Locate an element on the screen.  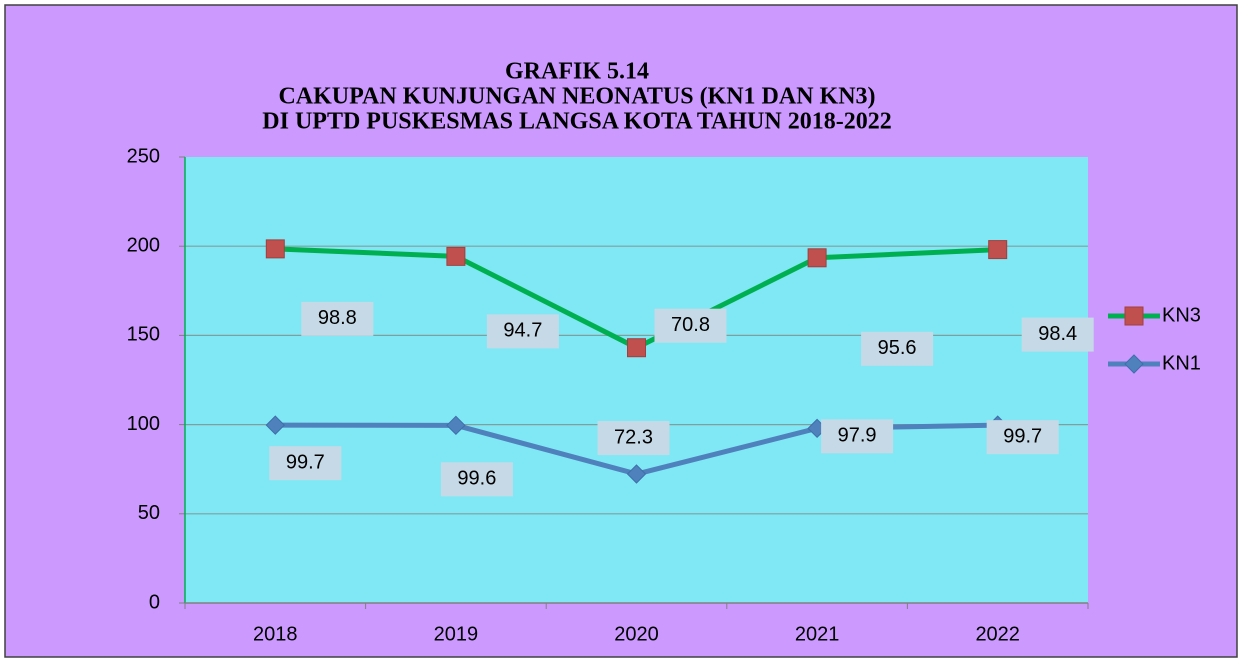
legend-label: KN1 is located at coordinates (1181, 363).